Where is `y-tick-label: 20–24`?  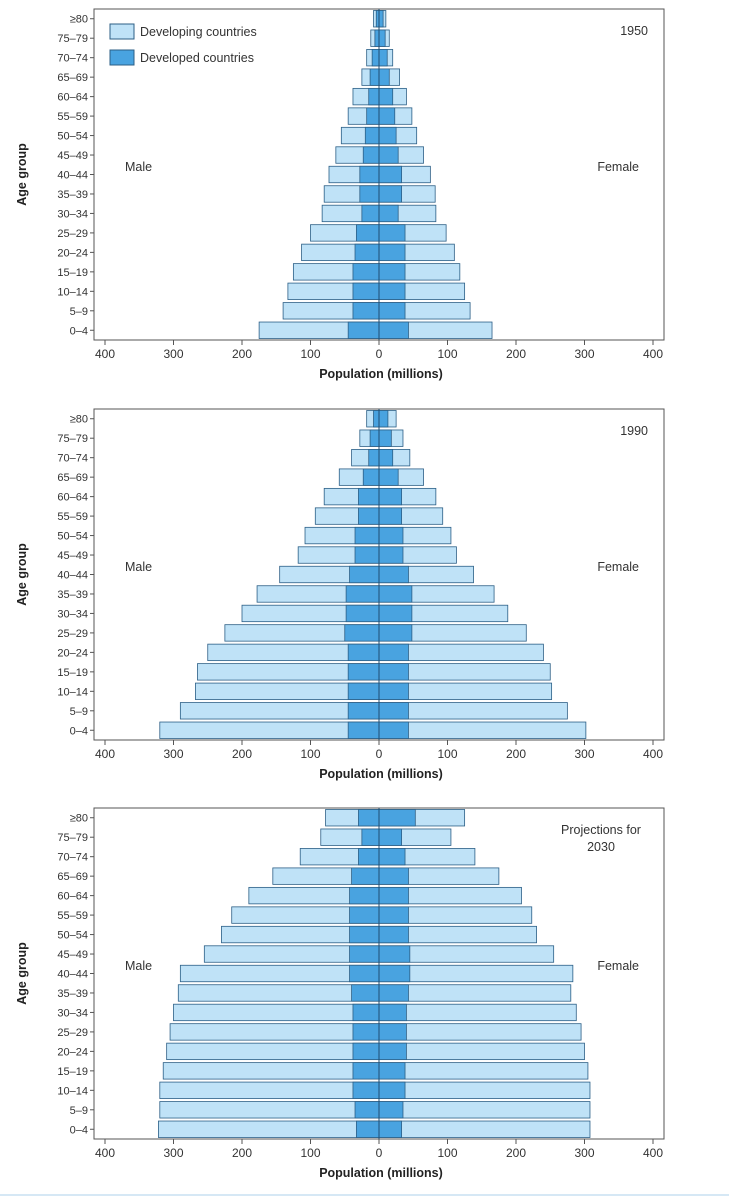 y-tick-label: 20–24 is located at coordinates (72, 653).